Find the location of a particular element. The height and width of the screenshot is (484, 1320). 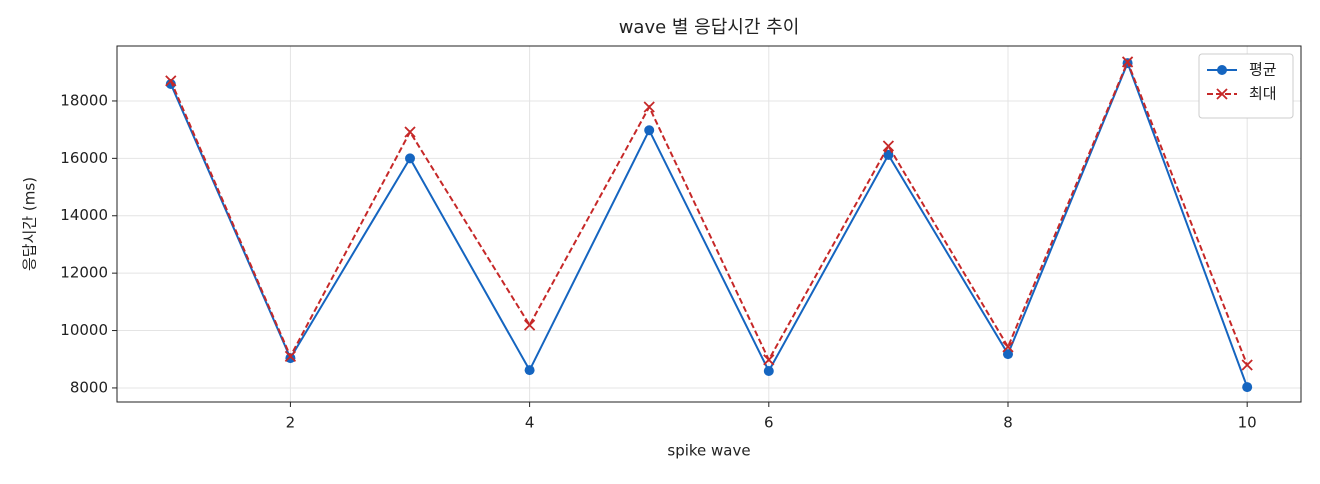

y-tick-label: 16000 is located at coordinates (84, 158).